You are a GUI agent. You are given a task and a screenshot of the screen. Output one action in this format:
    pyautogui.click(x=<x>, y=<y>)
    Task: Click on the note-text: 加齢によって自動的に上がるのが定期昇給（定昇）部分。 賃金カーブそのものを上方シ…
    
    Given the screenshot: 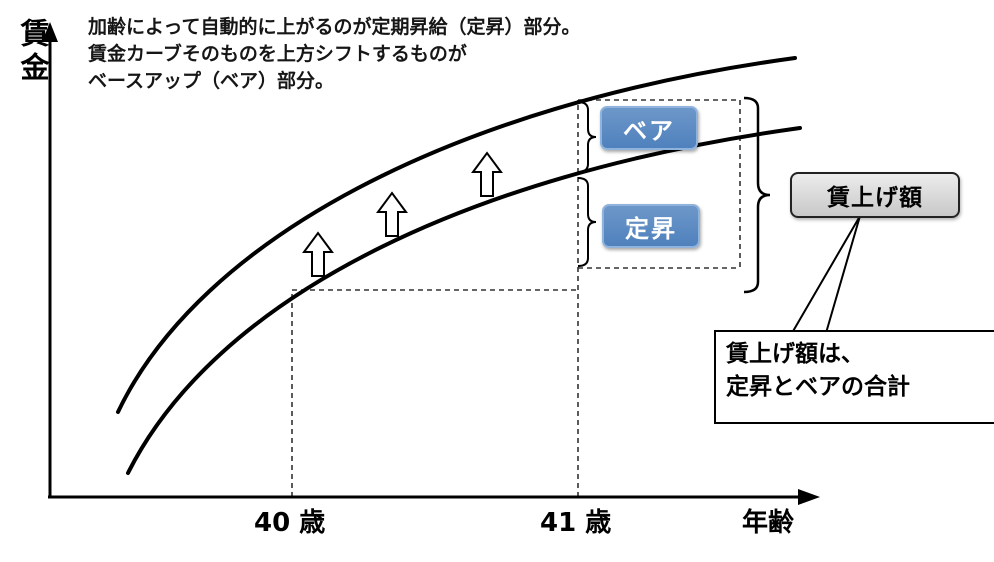 What is the action you would take?
    pyautogui.click(x=334, y=54)
    